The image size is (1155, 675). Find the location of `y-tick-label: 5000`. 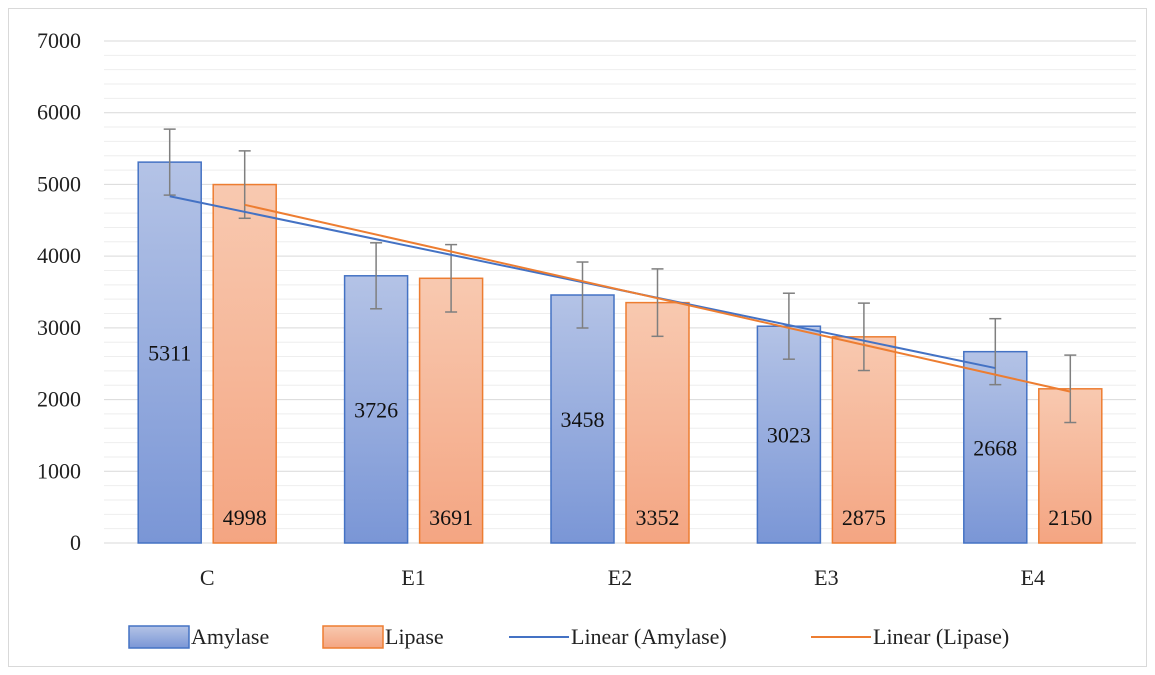

y-tick-label: 5000 is located at coordinates (59, 183).